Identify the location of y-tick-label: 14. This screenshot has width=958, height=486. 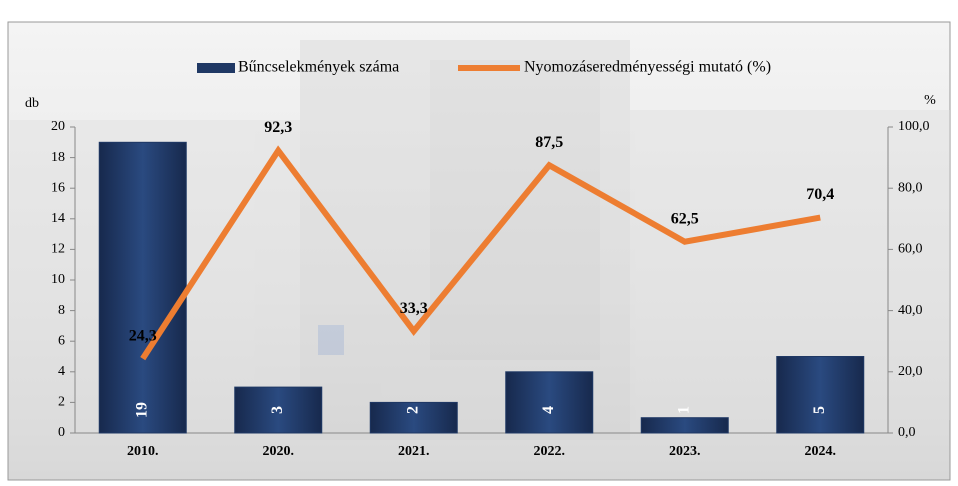
(58, 218).